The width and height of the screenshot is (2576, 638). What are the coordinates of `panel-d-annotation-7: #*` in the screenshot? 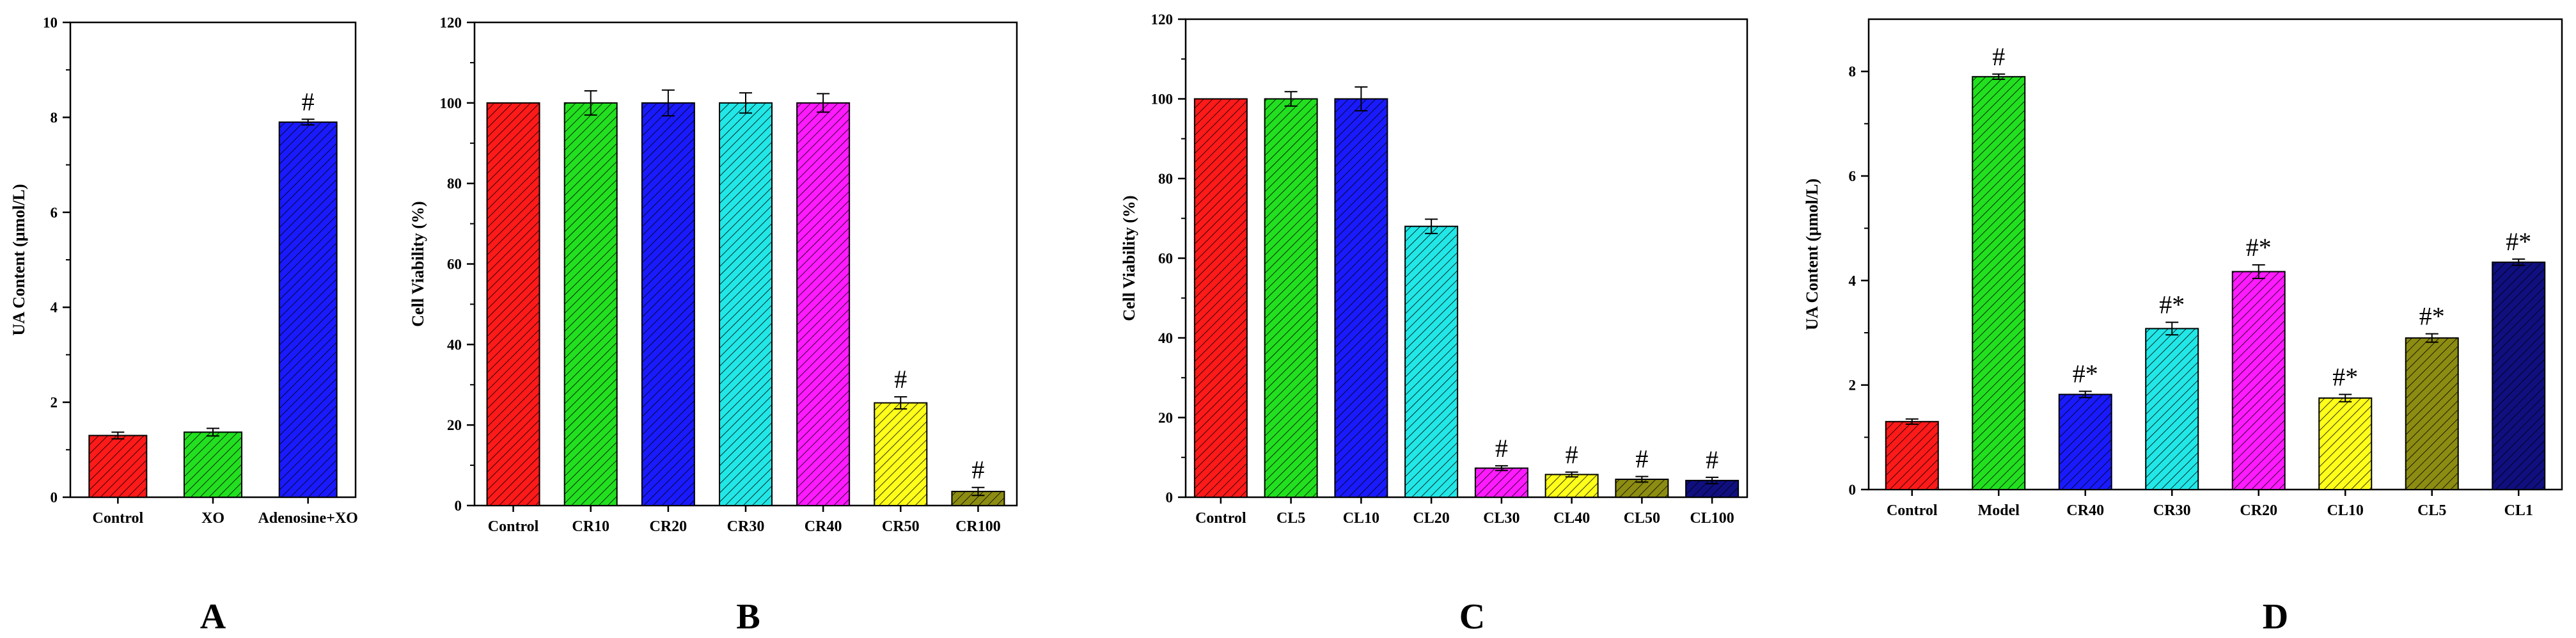 It's located at (2432, 317).